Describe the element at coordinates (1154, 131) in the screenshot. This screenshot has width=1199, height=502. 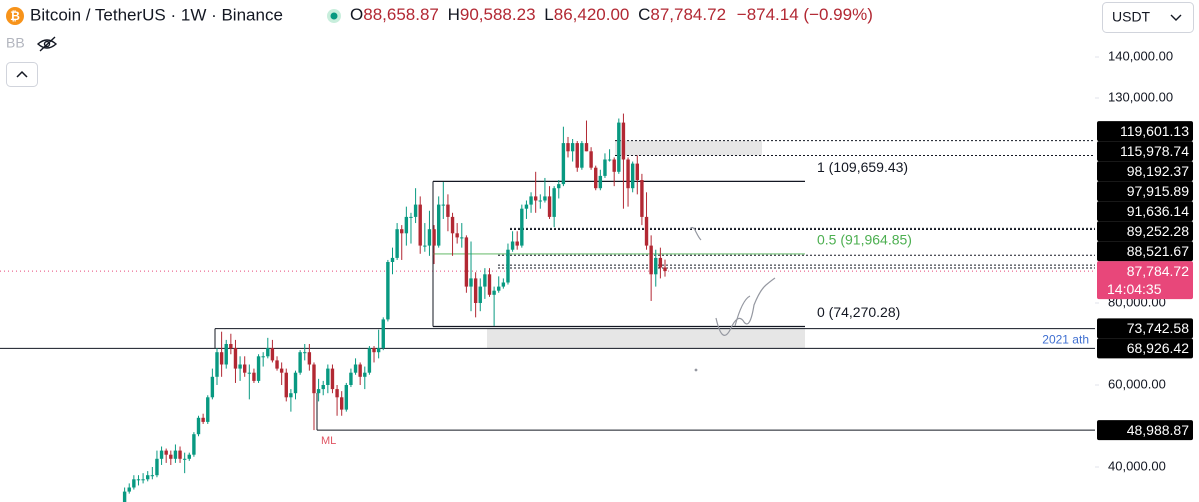
I see `level-label: 119,601.13` at that location.